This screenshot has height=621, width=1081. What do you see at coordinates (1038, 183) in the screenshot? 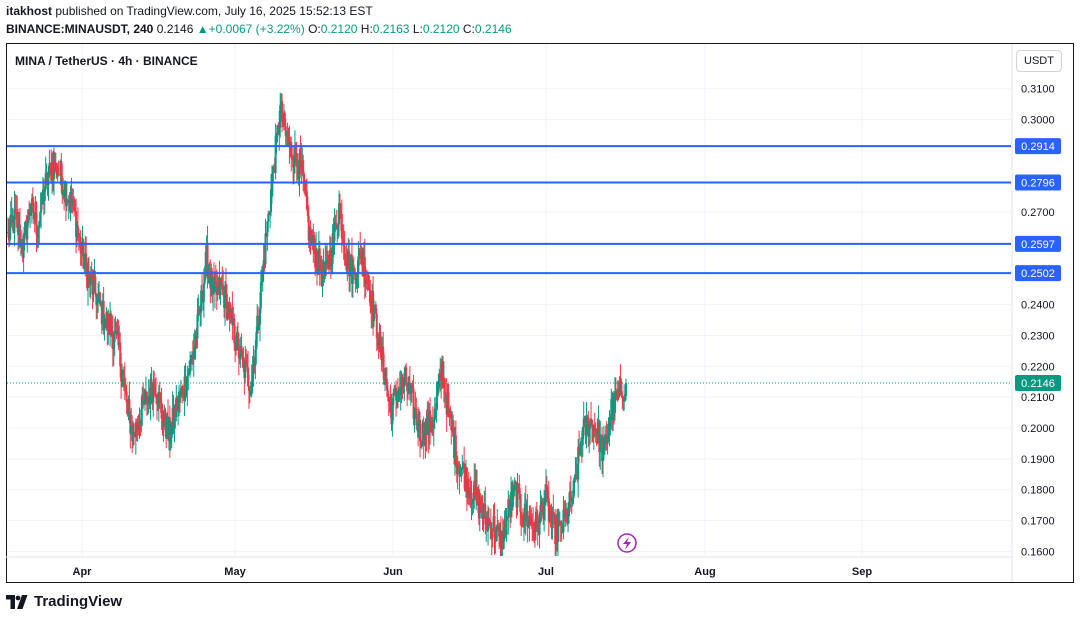
I see `svg-text: 0.2796` at bounding box center [1038, 183].